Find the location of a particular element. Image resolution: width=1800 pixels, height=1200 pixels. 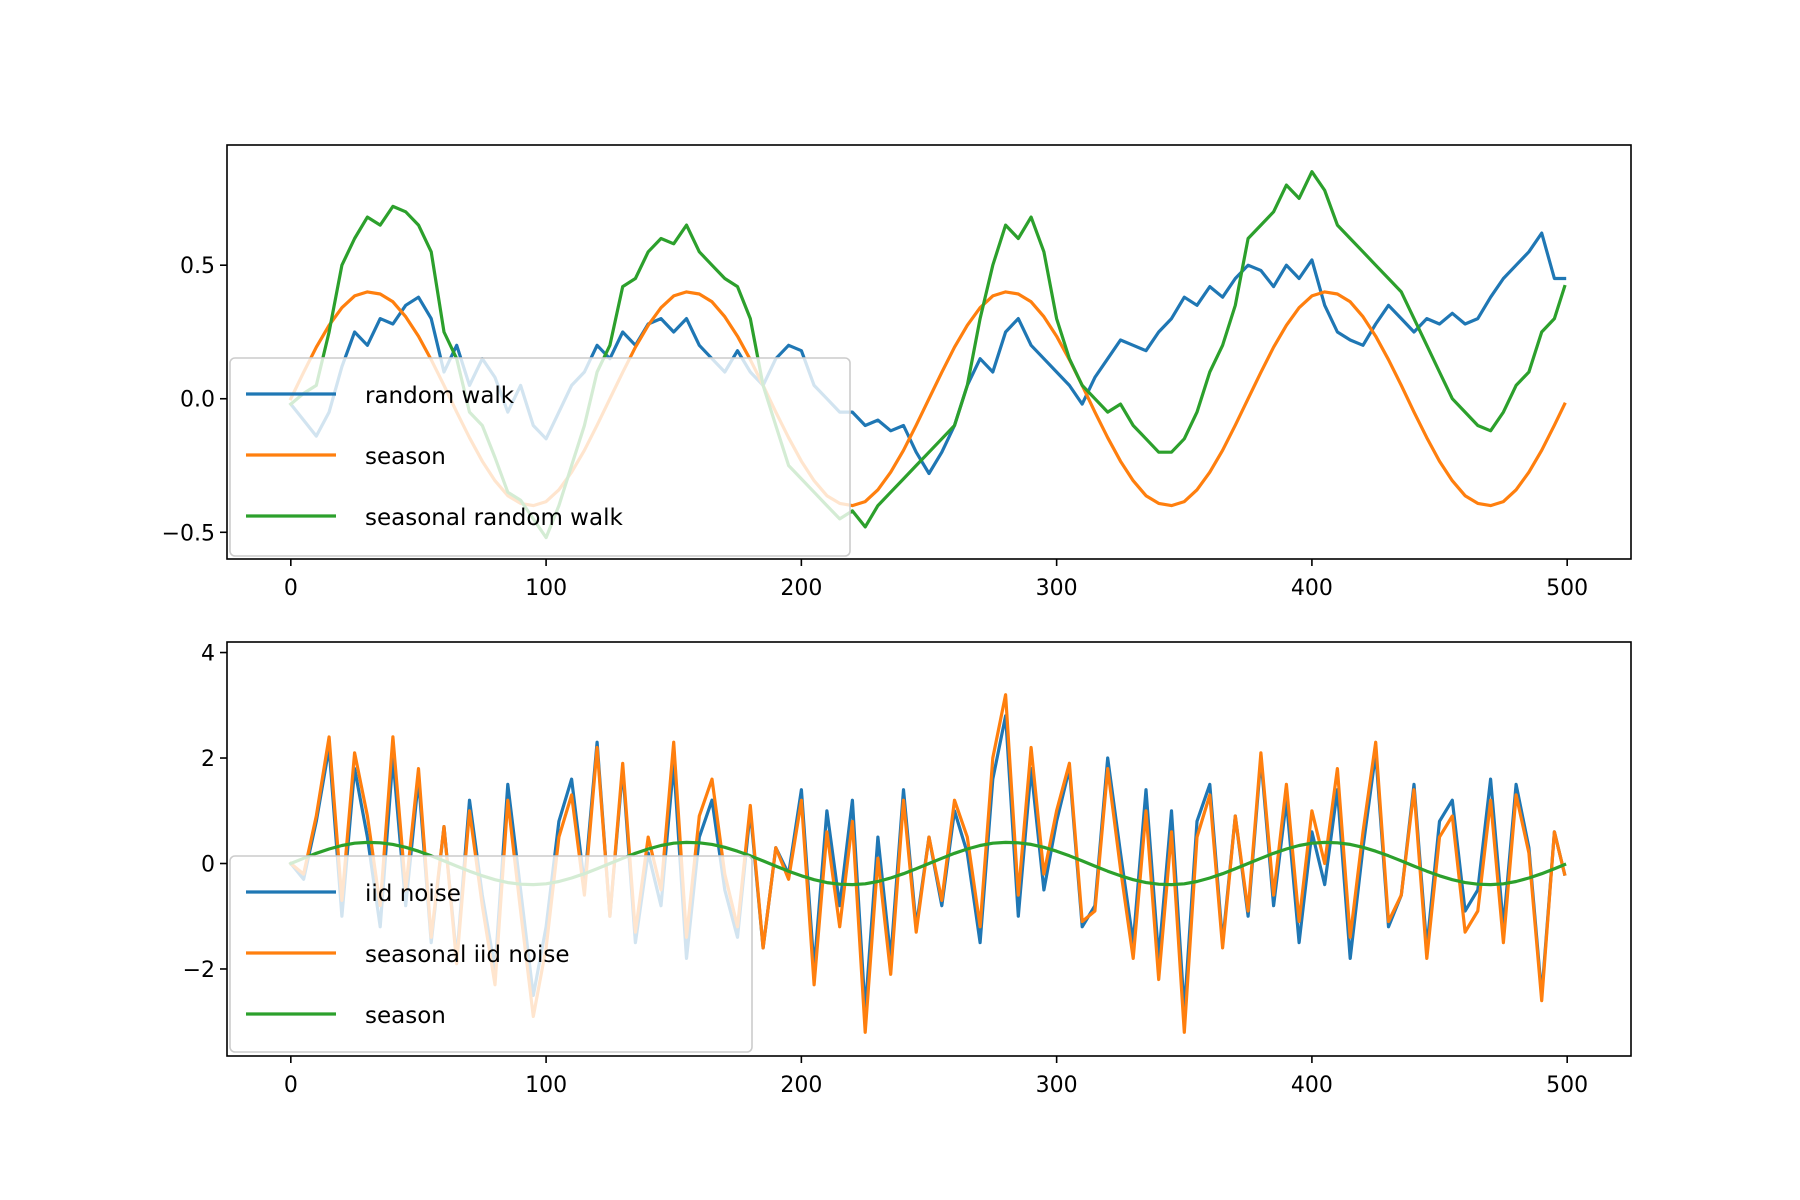

y-tick-label: 0 is located at coordinates (208, 865).